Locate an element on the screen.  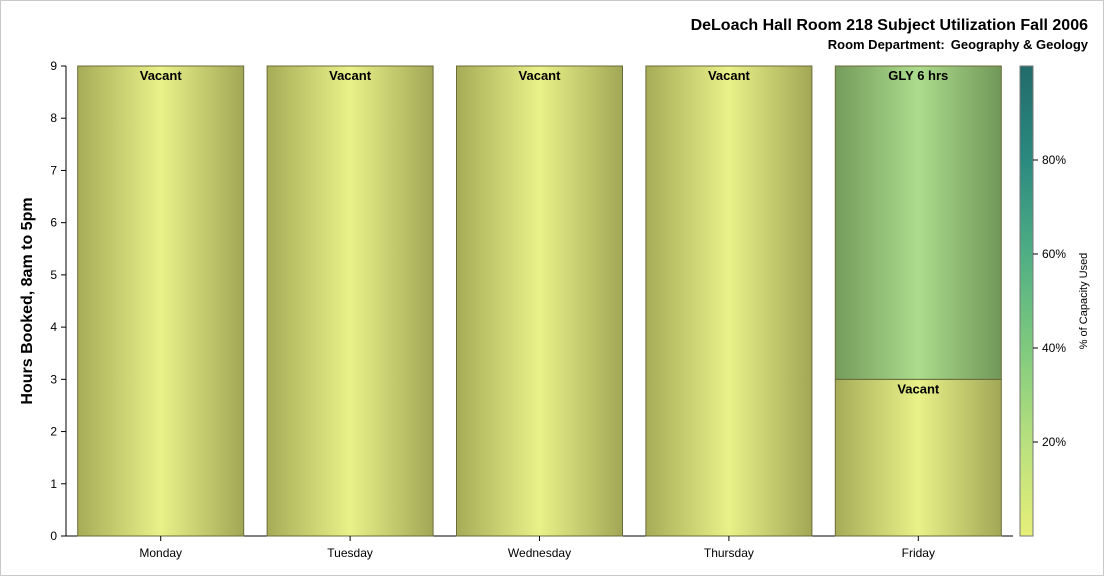
y-tick-label: 0 is located at coordinates (53, 536).